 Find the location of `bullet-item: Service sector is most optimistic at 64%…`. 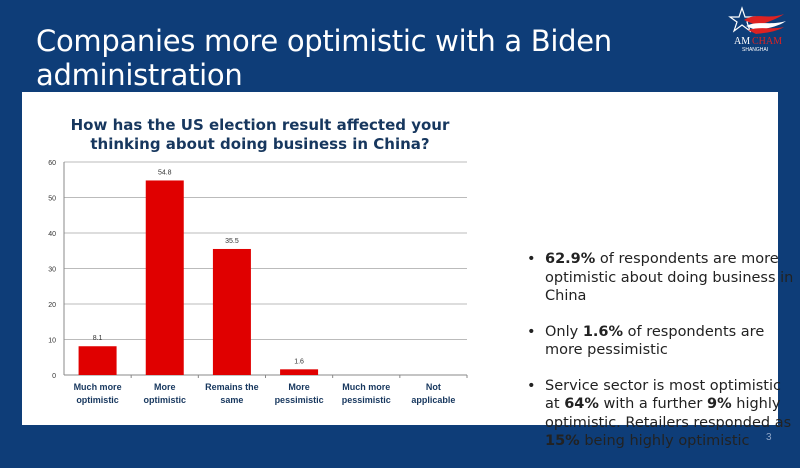

bullet-item: Service sector is most optimistic at 64%… is located at coordinates (662, 414).